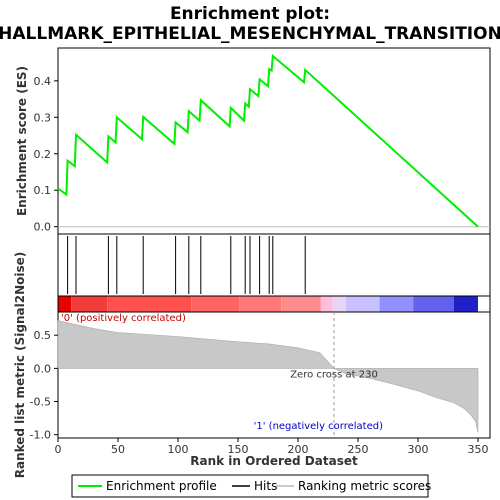 This screenshot has width=500, height=500. I want to click on es-tick-label: 0.1, so click(43, 190).